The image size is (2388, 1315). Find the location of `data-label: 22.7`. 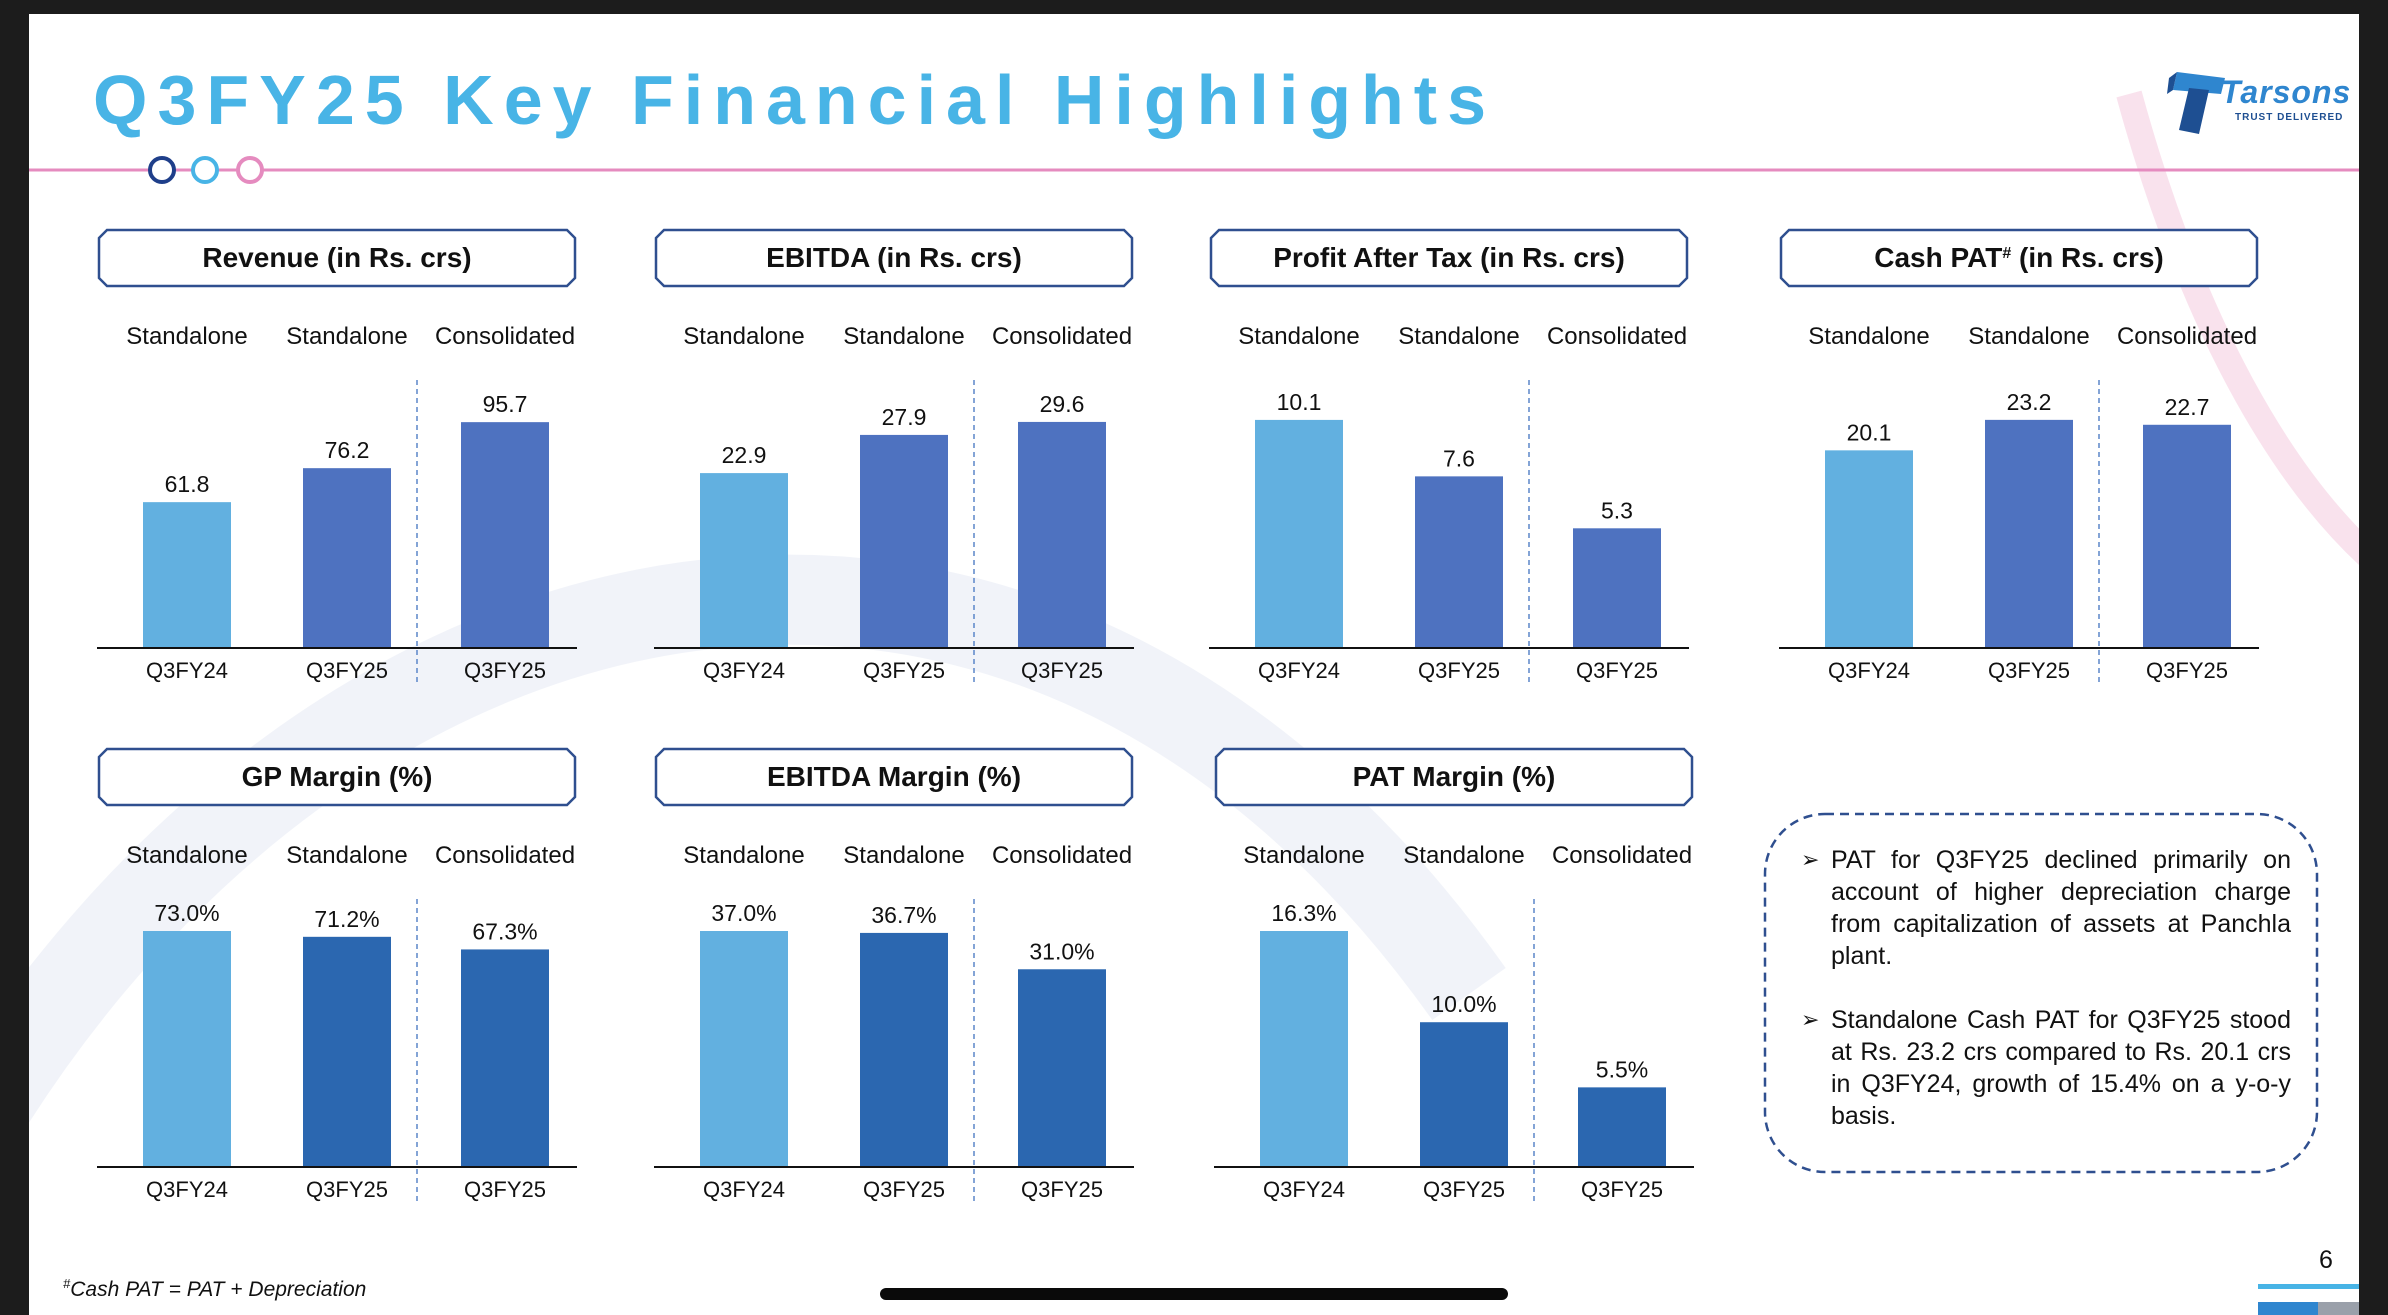

data-label: 22.7 is located at coordinates (2187, 407).